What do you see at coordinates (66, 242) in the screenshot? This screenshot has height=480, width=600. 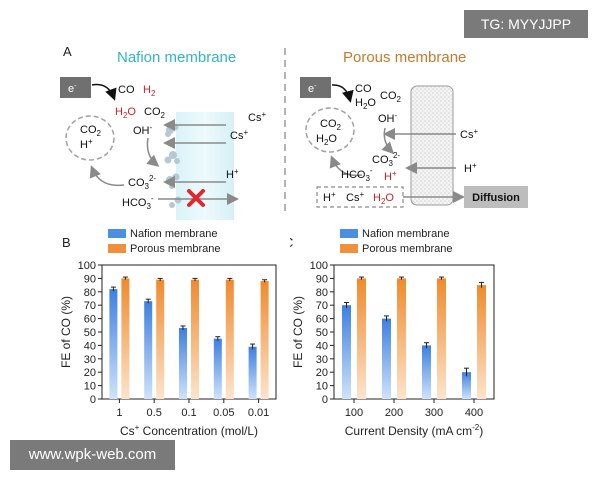 I see `panel-b-letter: B` at bounding box center [66, 242].